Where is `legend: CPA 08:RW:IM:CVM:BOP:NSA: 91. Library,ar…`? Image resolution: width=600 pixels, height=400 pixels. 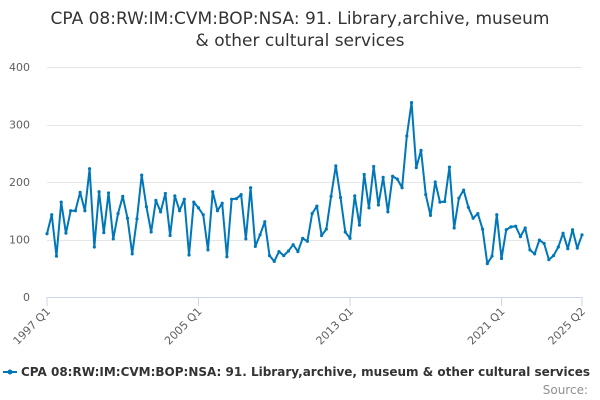
legend: CPA 08:RW:IM:CVM:BOP:NSA: 91. Library,ar… is located at coordinates (296, 372).